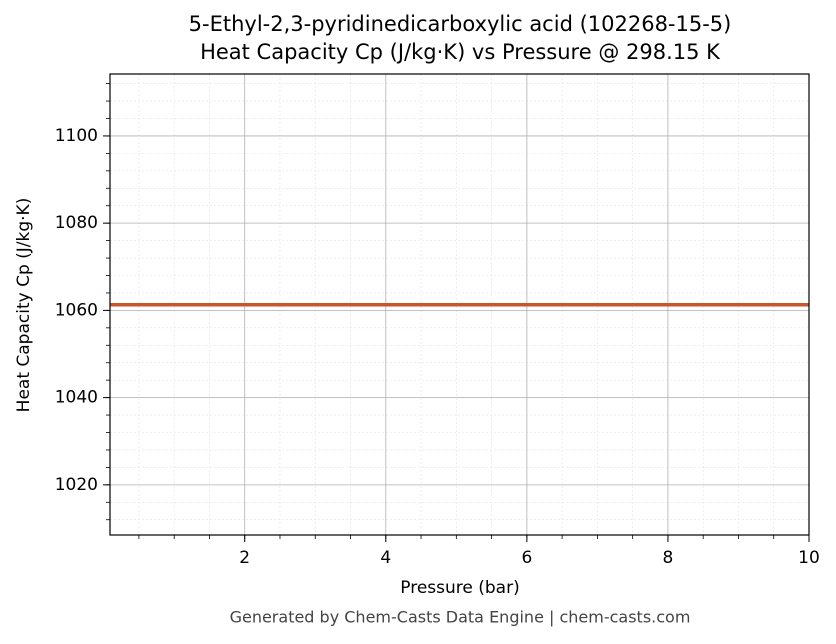 This screenshot has height=644, width=836. Describe the element at coordinates (76, 223) in the screenshot. I see `y-tick-label: 1080` at that location.